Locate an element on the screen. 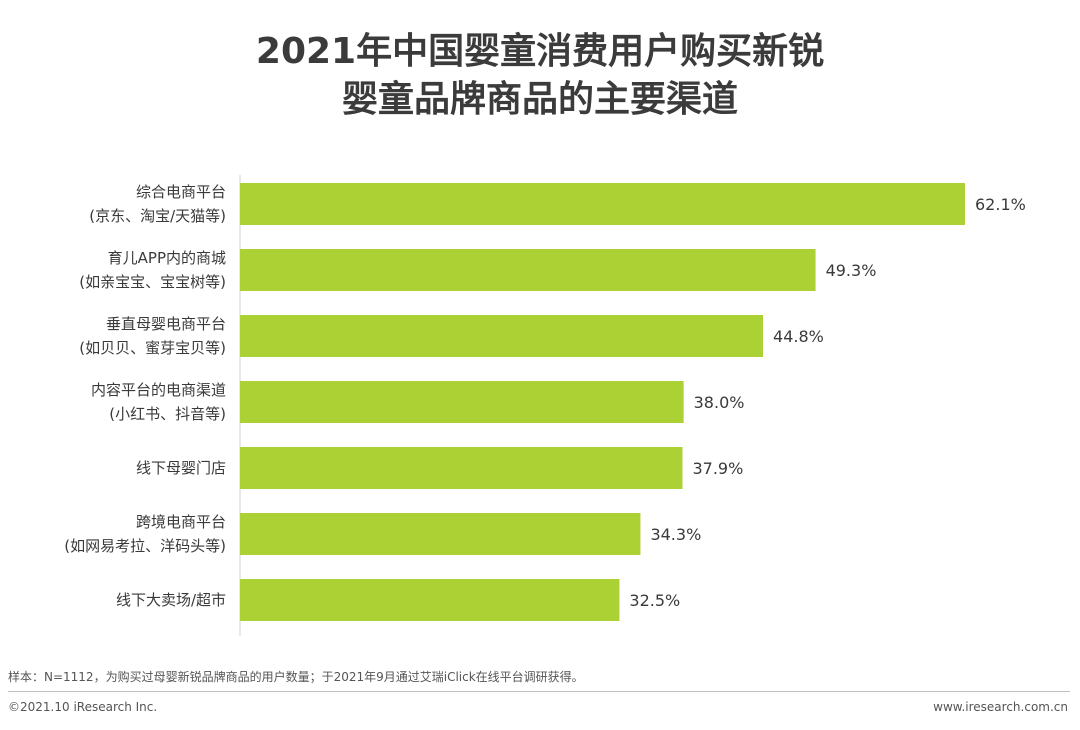 This screenshot has height=730, width=1080. category-label: 垂直母婴电商平台 is located at coordinates (166, 324).